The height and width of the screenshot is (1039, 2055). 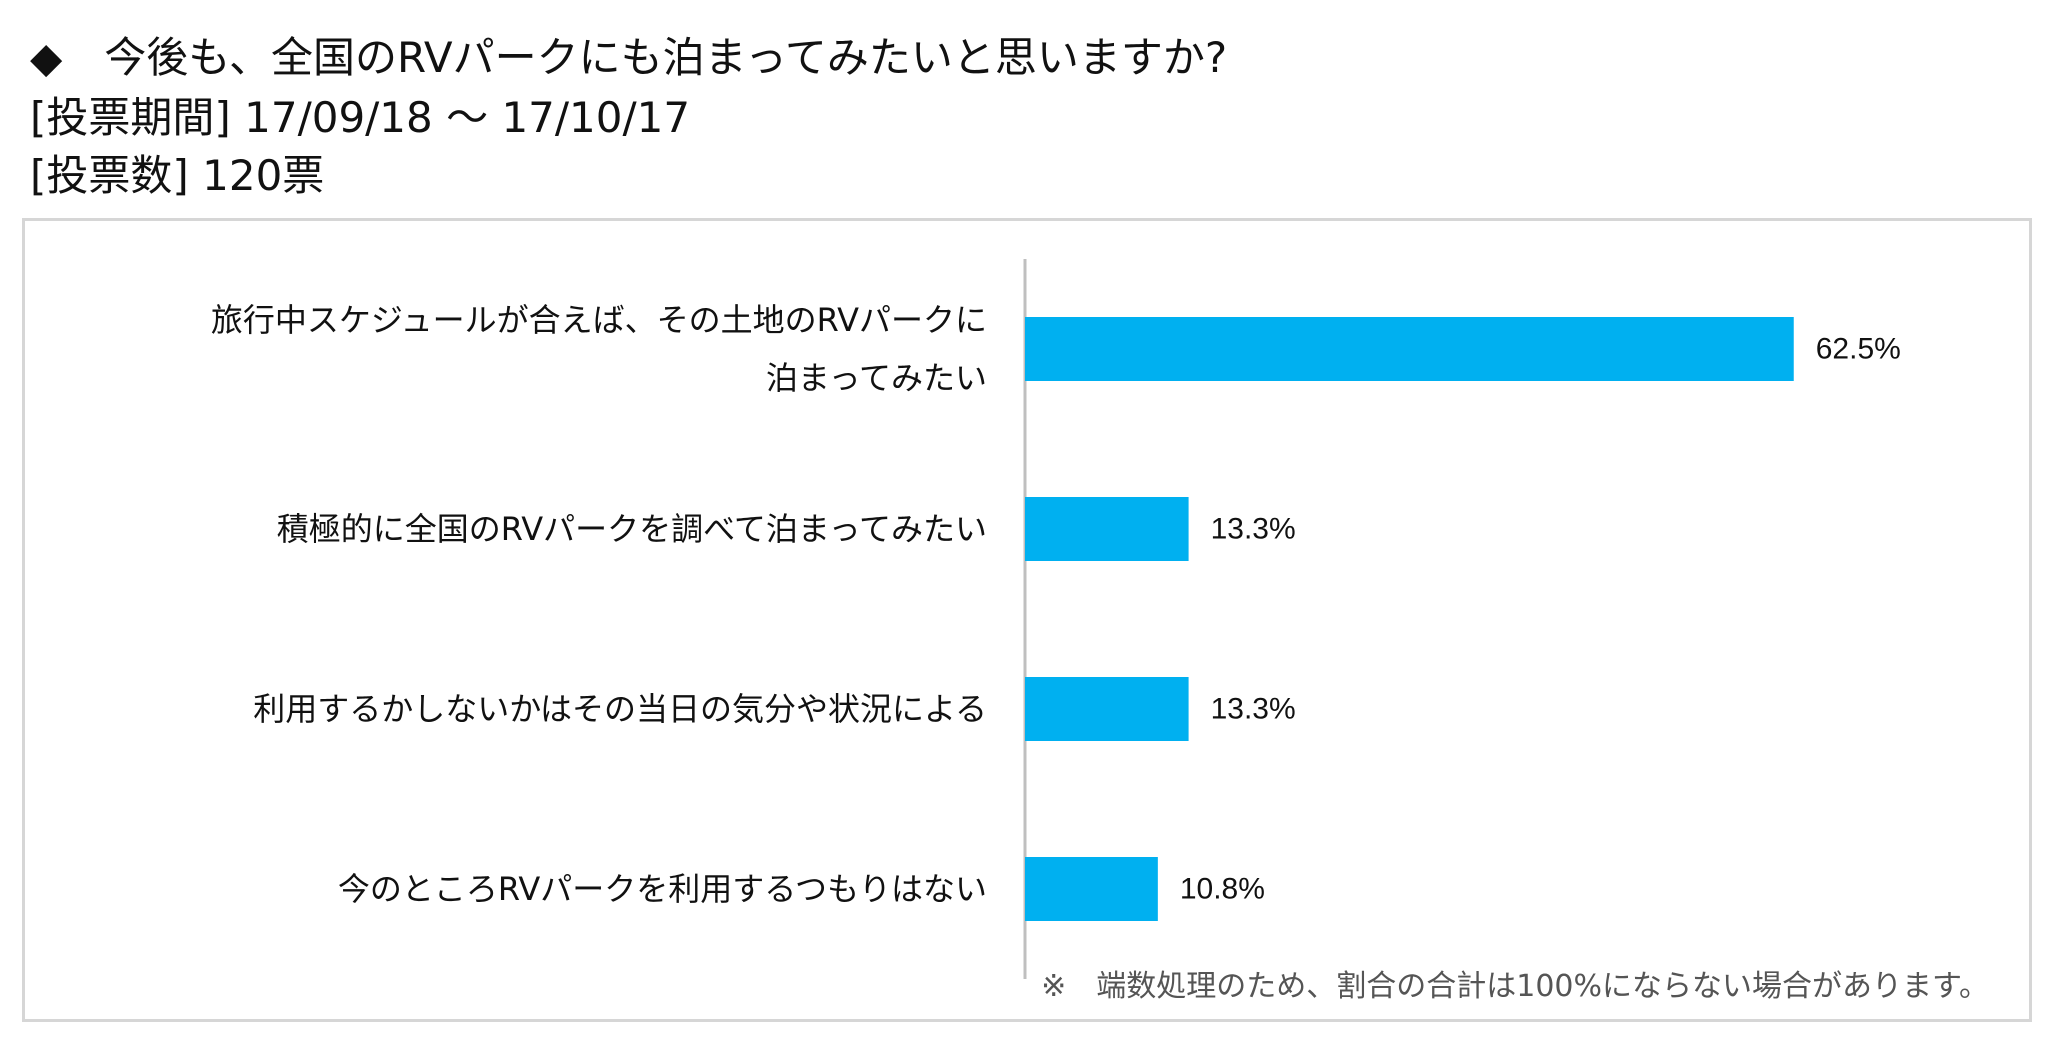 What do you see at coordinates (632, 529) in the screenshot?
I see `category-label-1: 積極的に全国のRVパークを調べて泊まってみたい` at bounding box center [632, 529].